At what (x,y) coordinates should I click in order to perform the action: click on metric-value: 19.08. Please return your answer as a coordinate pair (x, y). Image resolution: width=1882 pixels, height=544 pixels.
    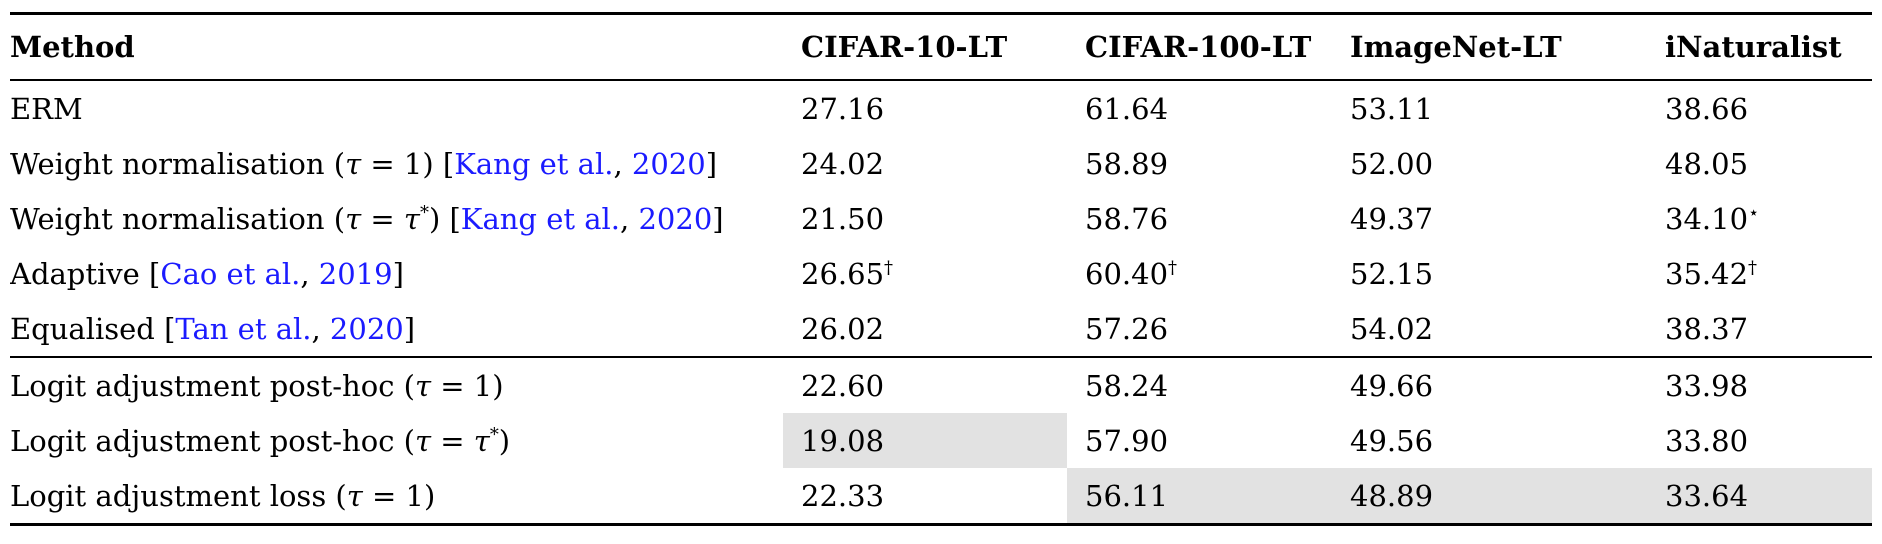
    Looking at the image, I should click on (843, 440).